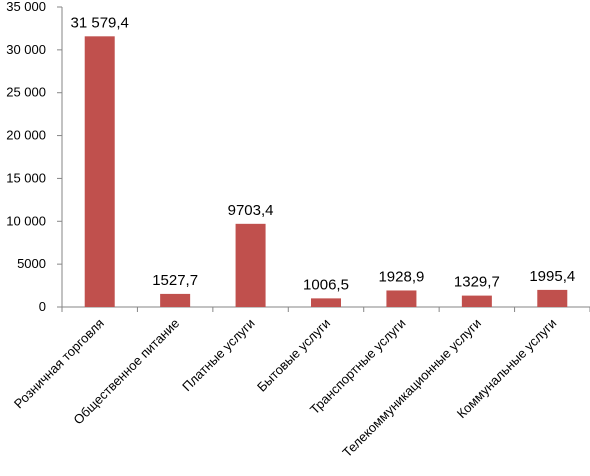 Image resolution: width=590 pixels, height=476 pixels. I want to click on y-tick-label: 25 000, so click(26, 92).